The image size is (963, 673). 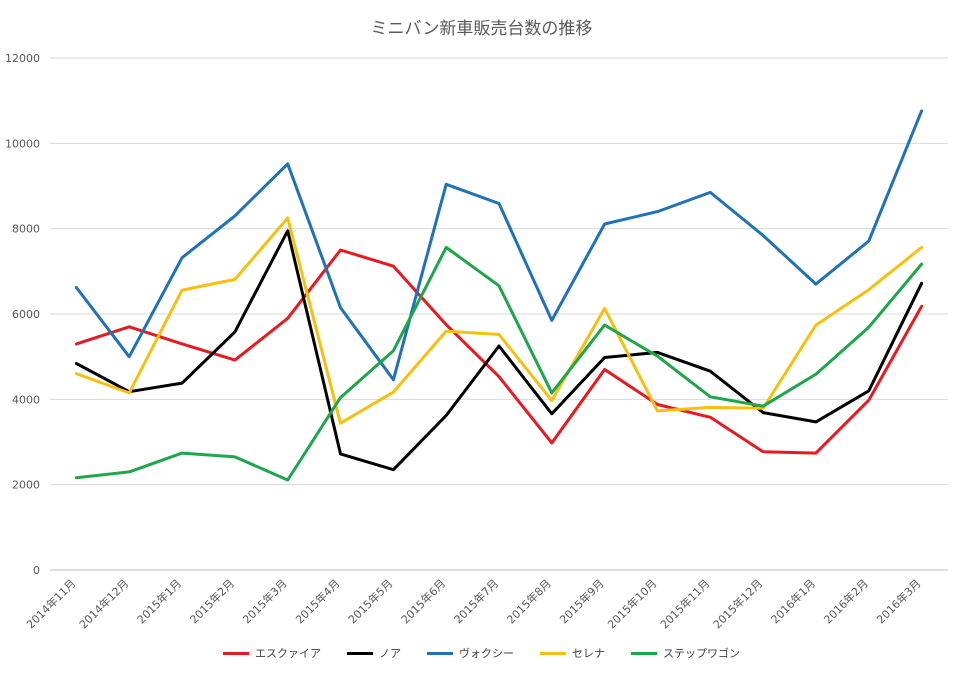 I want to click on x-tick-label: 2015年3月, so click(x=265, y=601).